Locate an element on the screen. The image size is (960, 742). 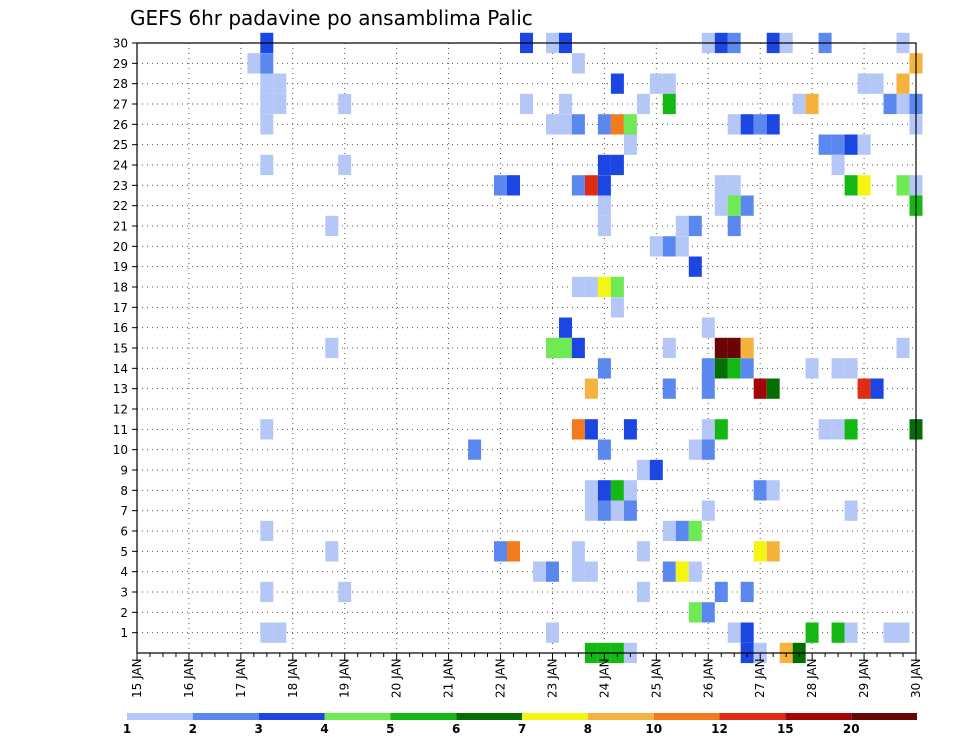
x-tick-label: 17 JAN is located at coordinates (241, 678).